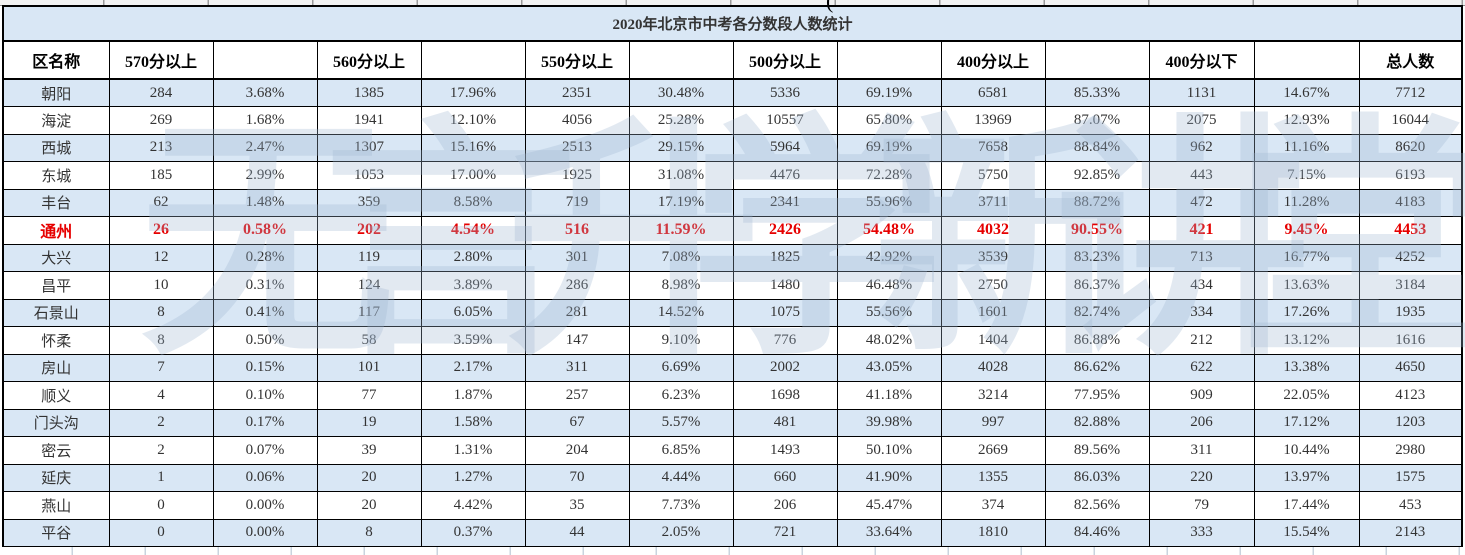  I want to click on data-cell: 1.87%, so click(473, 395).